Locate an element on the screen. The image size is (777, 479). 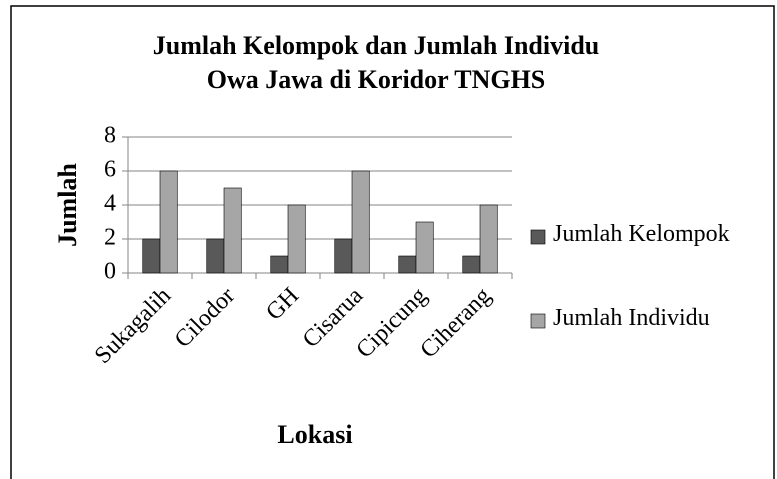
chart-title: Jumlah Kelompok dan Jumlah Individu is located at coordinates (376, 45).